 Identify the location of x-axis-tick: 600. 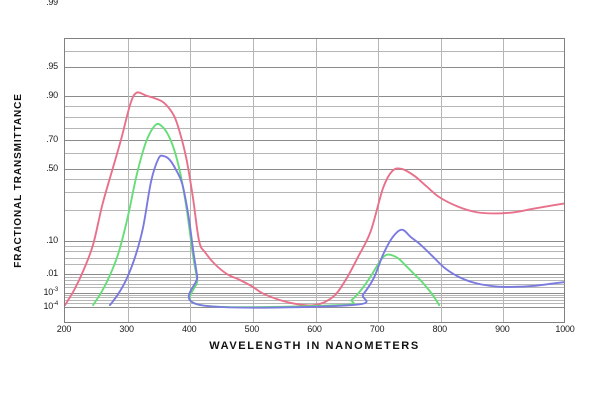
(314, 329).